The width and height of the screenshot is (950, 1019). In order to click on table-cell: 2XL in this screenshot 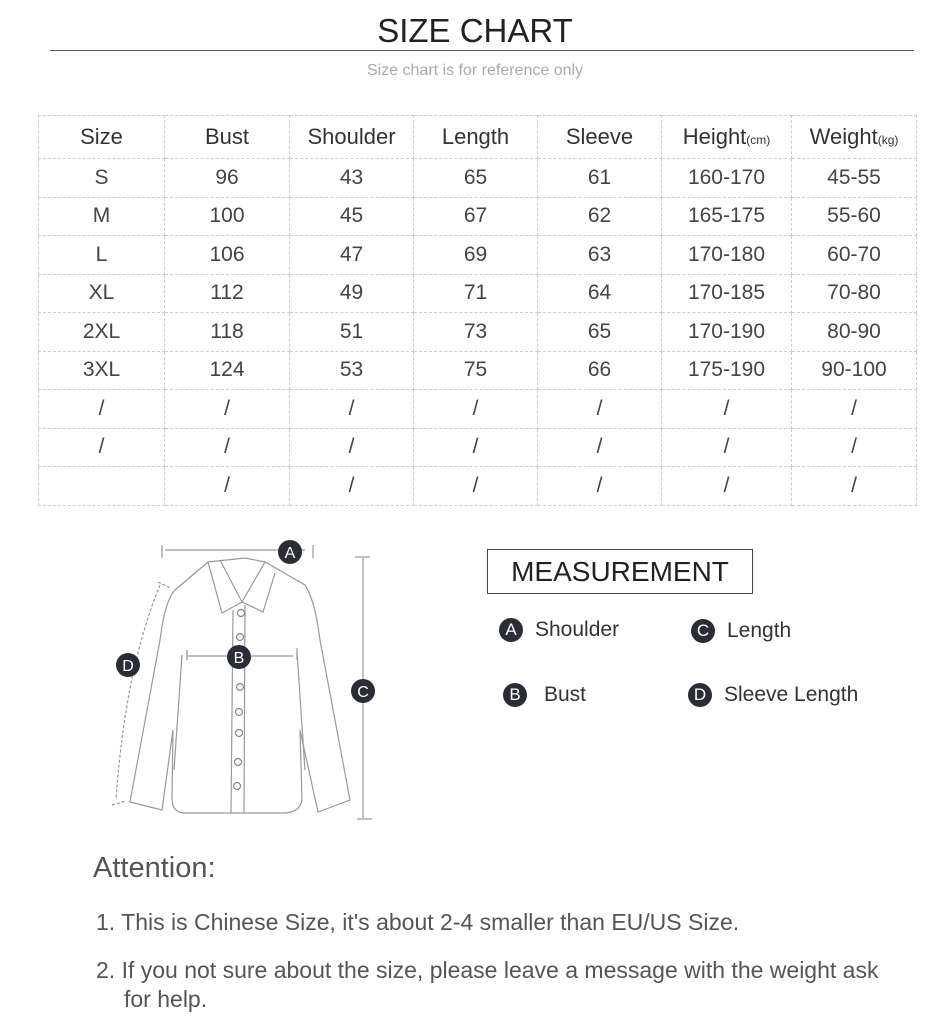, I will do `click(101, 332)`.